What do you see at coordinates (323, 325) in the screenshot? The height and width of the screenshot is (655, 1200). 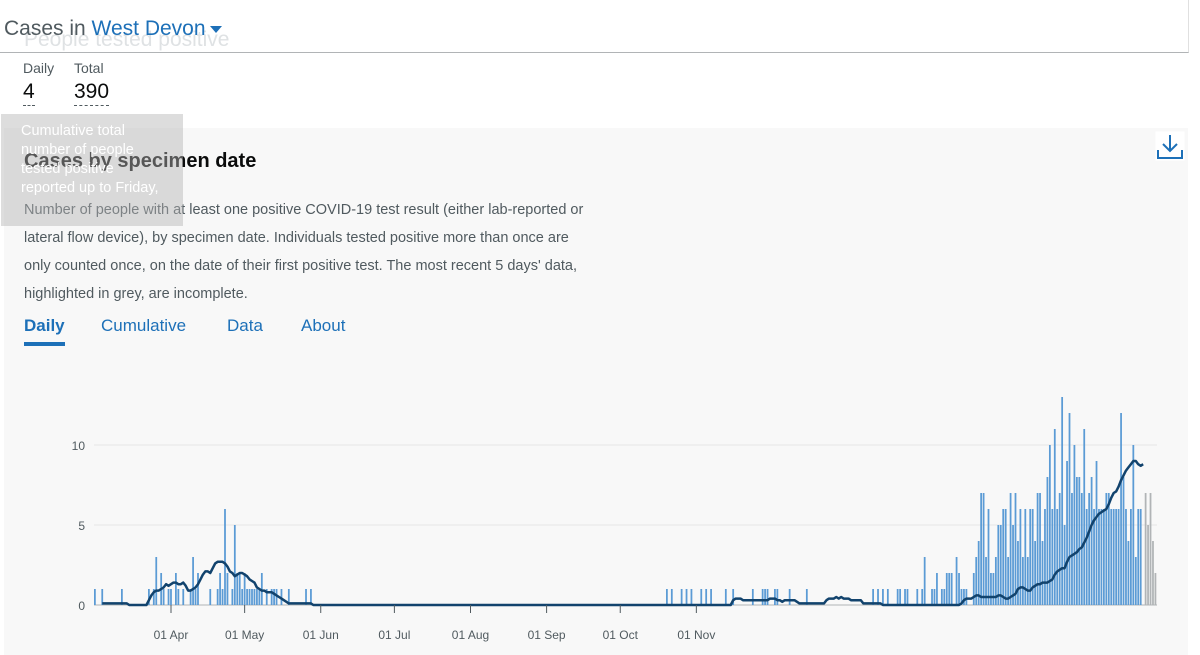 I see `tab-about: About` at bounding box center [323, 325].